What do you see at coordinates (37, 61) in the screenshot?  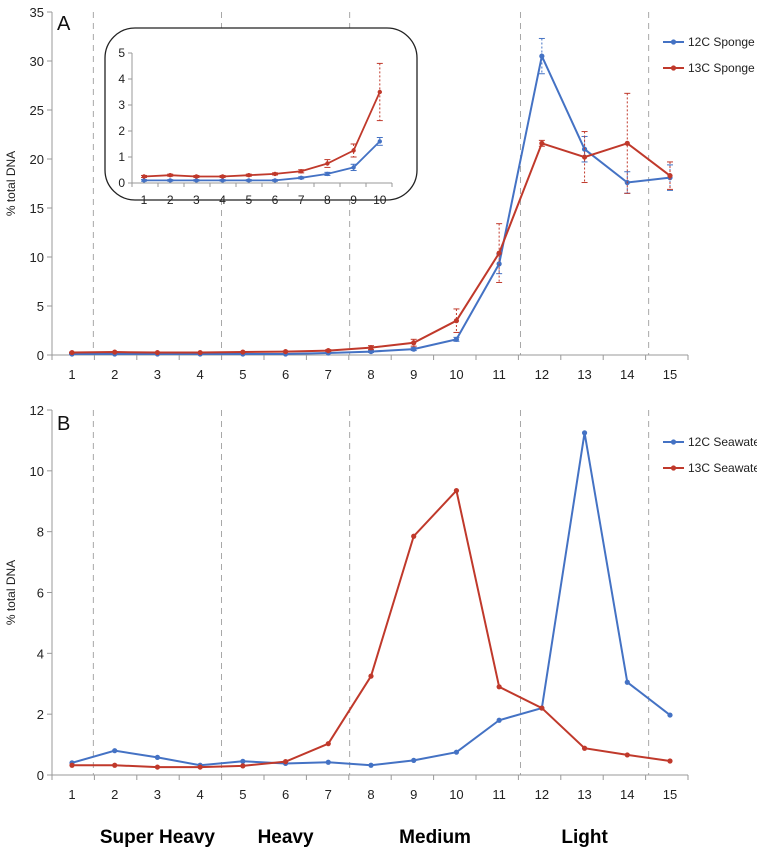 I see `panel-a-y-tick-label: 30` at bounding box center [37, 61].